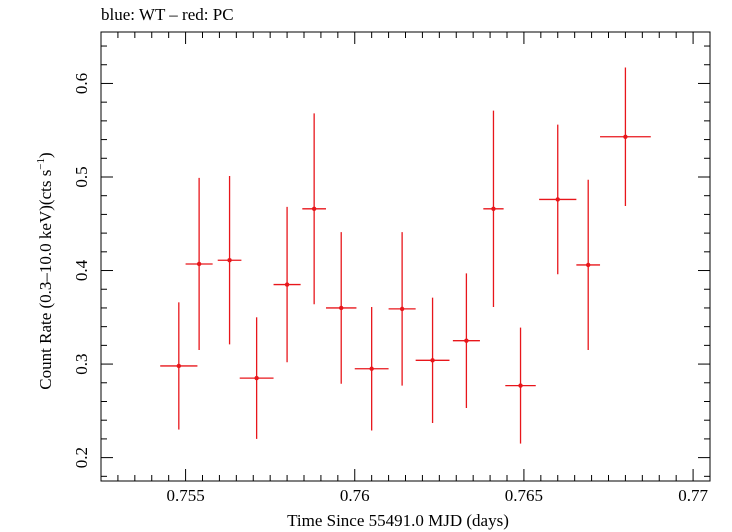 The image size is (732, 532). Describe the element at coordinates (45, 280) in the screenshot. I see `y-axis-label-main: Count Rate (0.3–10.0 keV)(cts s` at that location.